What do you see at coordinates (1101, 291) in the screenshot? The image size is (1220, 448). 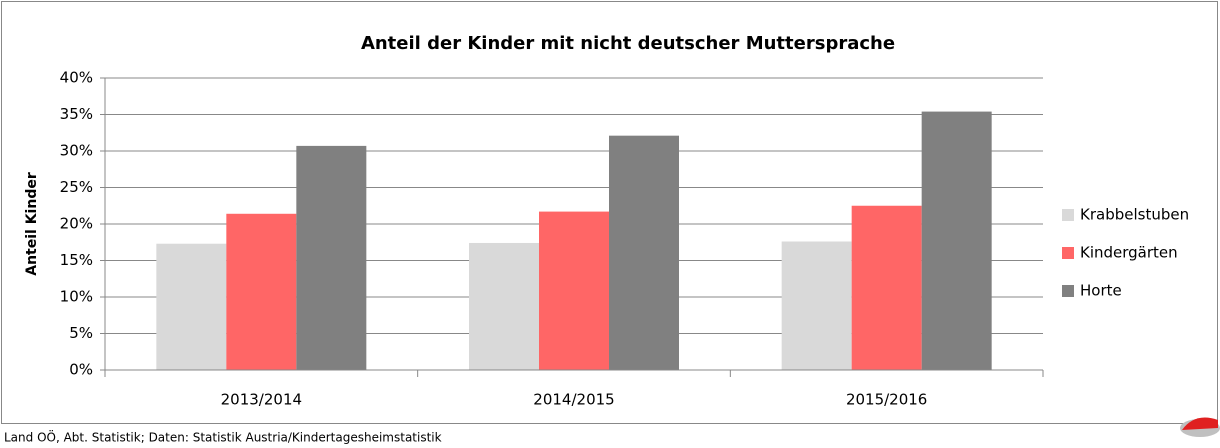 I see `legend-label: Horte` at bounding box center [1101, 291].